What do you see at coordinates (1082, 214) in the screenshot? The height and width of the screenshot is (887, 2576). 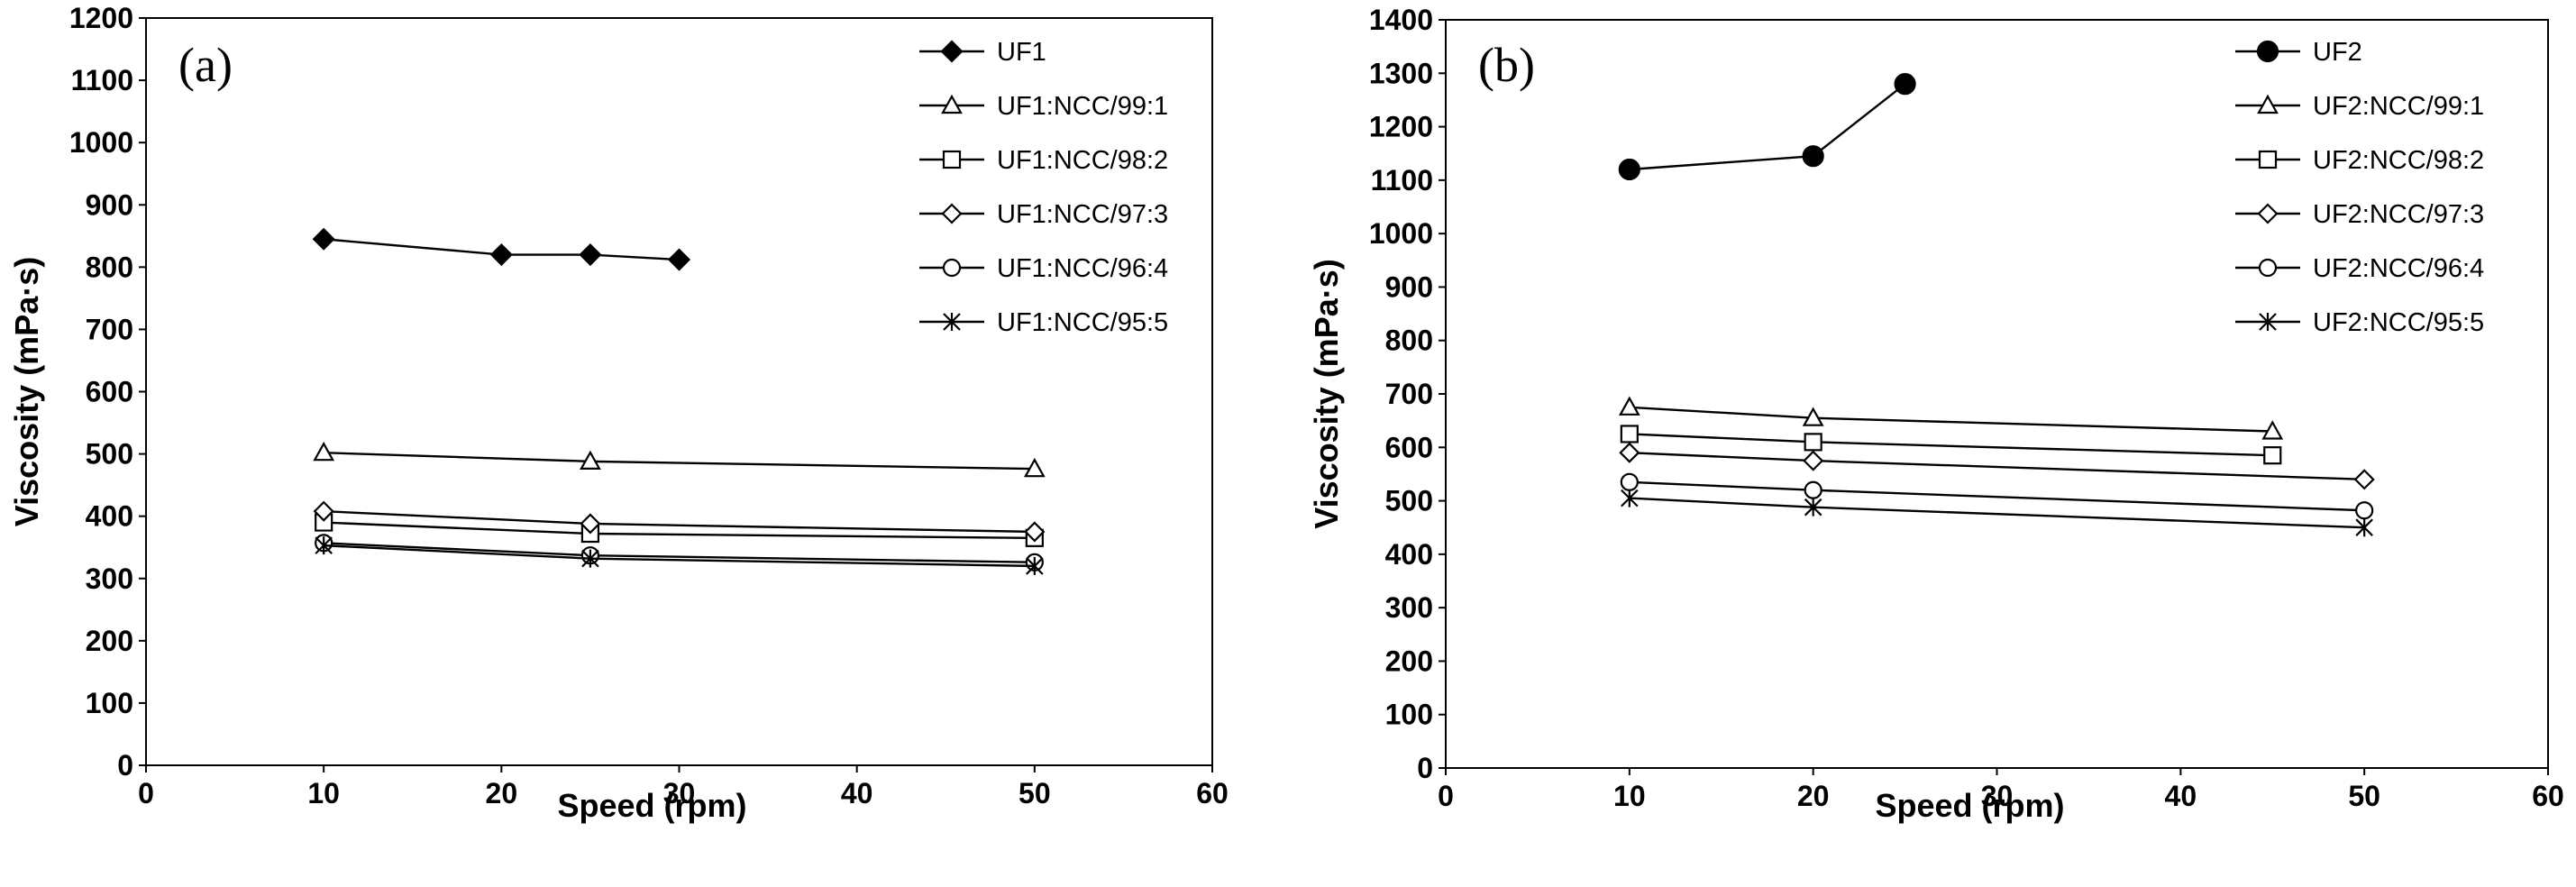 I see `legend-label: UF1:NCC/97:3` at bounding box center [1082, 214].